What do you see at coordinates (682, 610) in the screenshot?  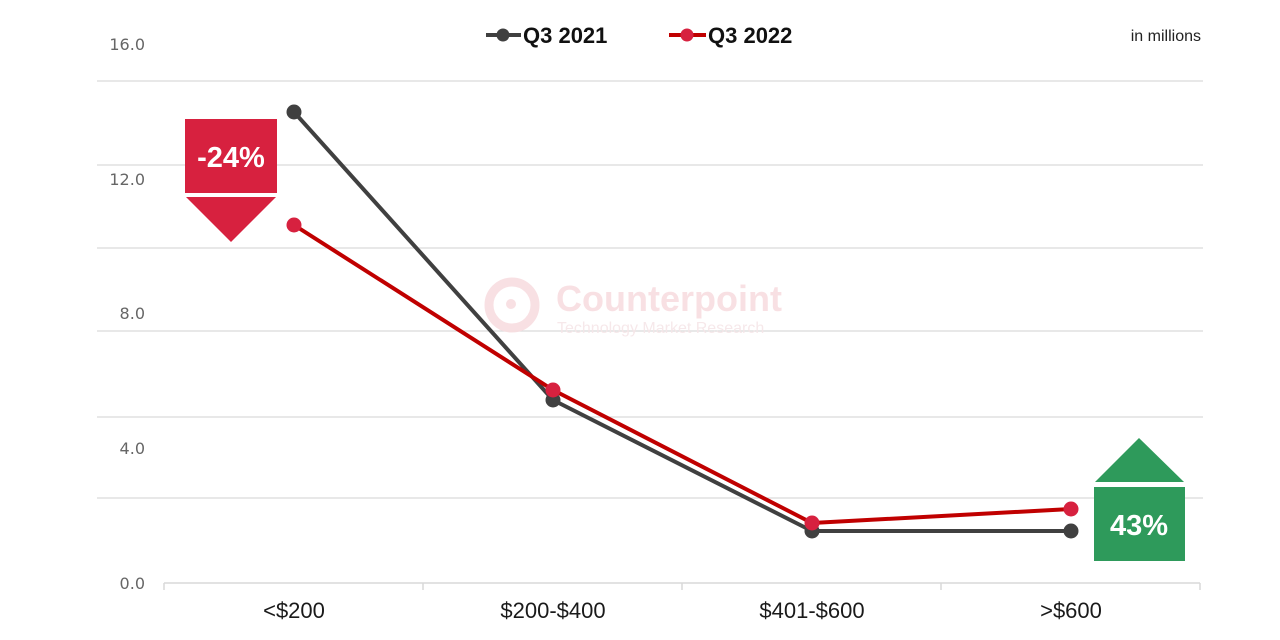 I see `x-axis-labels: <$200 $200-$400 $401-$600 >$600` at bounding box center [682, 610].